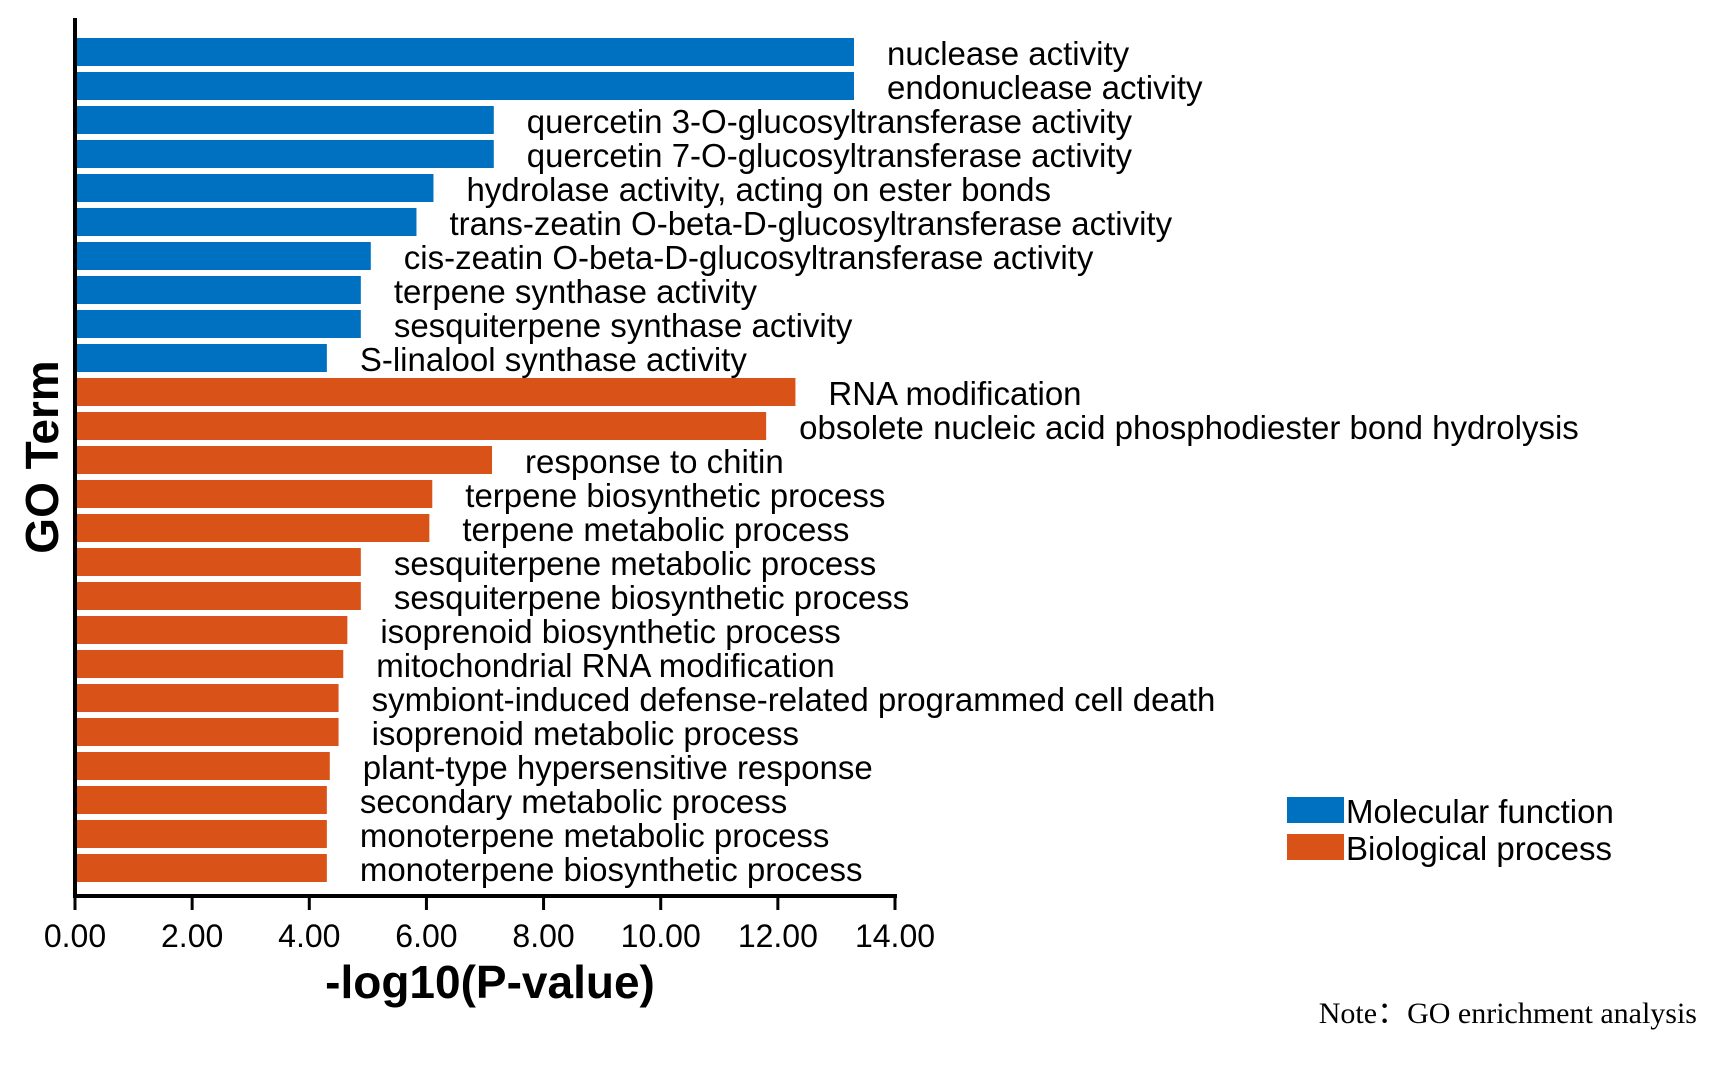  What do you see at coordinates (1045, 87) in the screenshot?
I see `bar-label-endonuclease-activity: endonuclease activity` at bounding box center [1045, 87].